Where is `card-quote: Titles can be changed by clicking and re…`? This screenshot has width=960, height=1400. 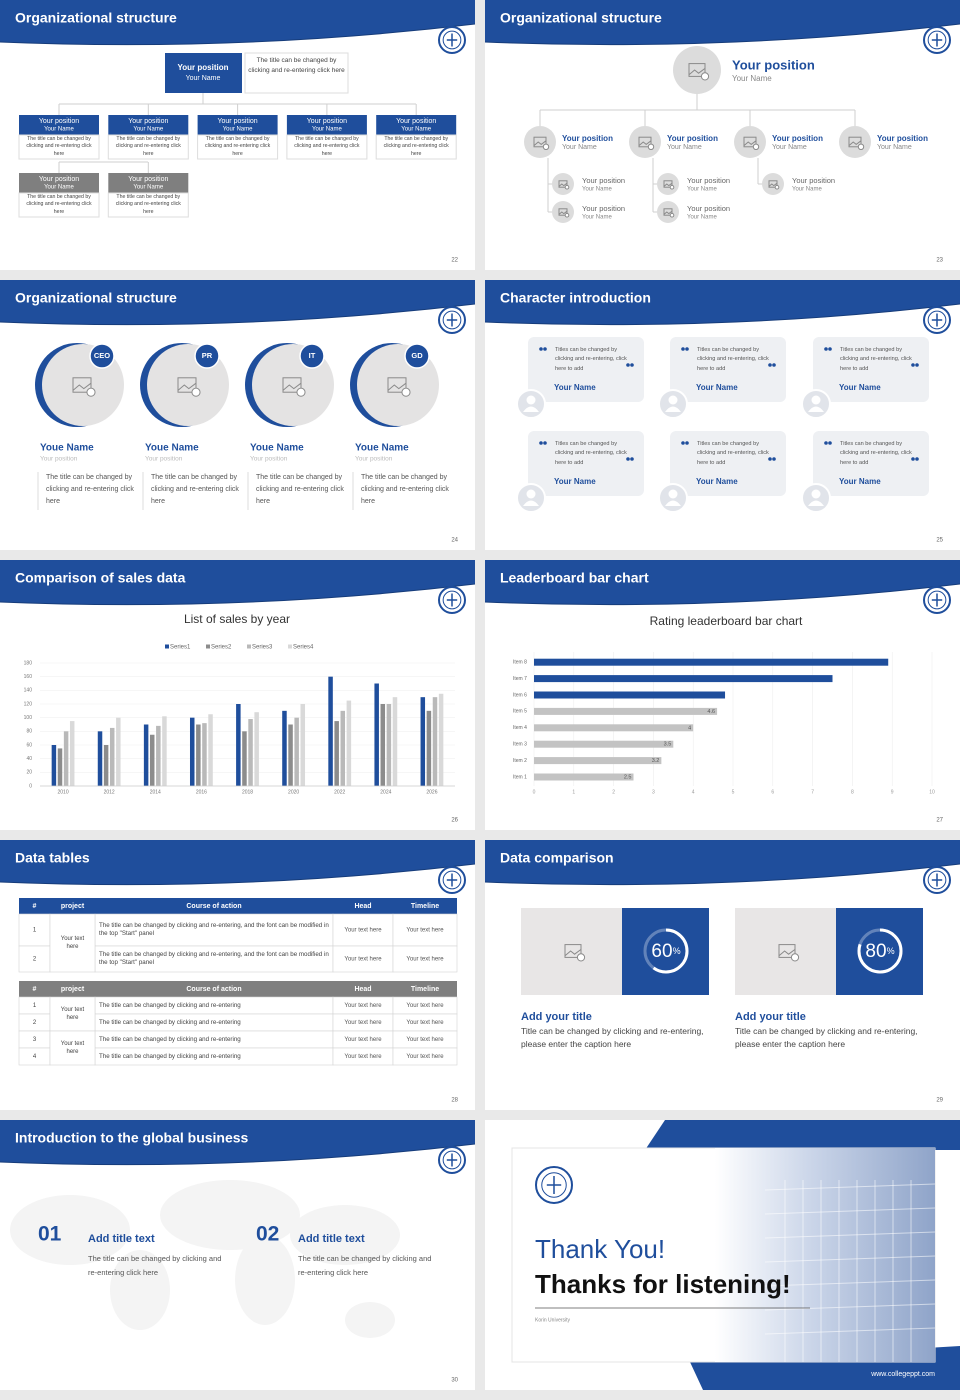 card-quote: Titles can be changed by clicking and re… is located at coordinates (591, 453).